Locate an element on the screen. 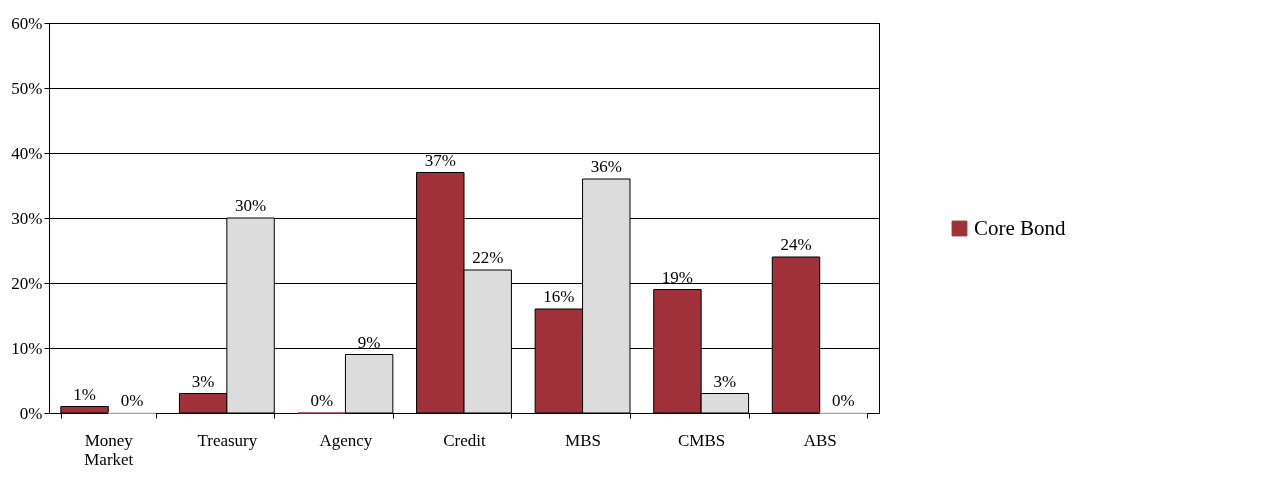  y-tick-label: 20% is located at coordinates (27, 283).